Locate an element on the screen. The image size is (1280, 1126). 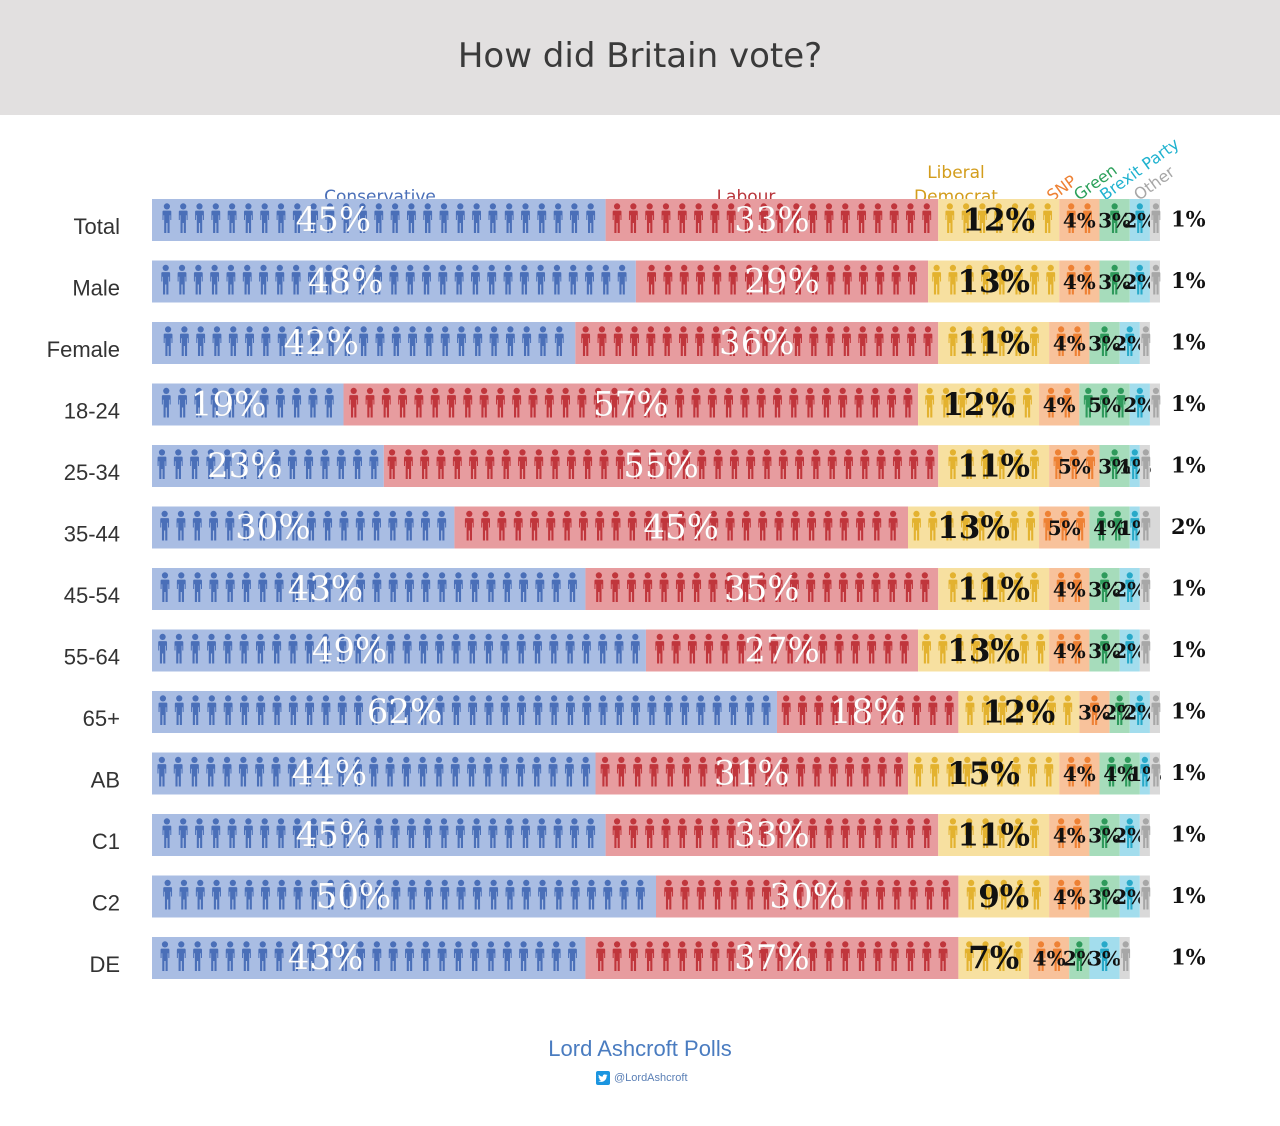
data-label-conservative: 23% is located at coordinates (245, 466).